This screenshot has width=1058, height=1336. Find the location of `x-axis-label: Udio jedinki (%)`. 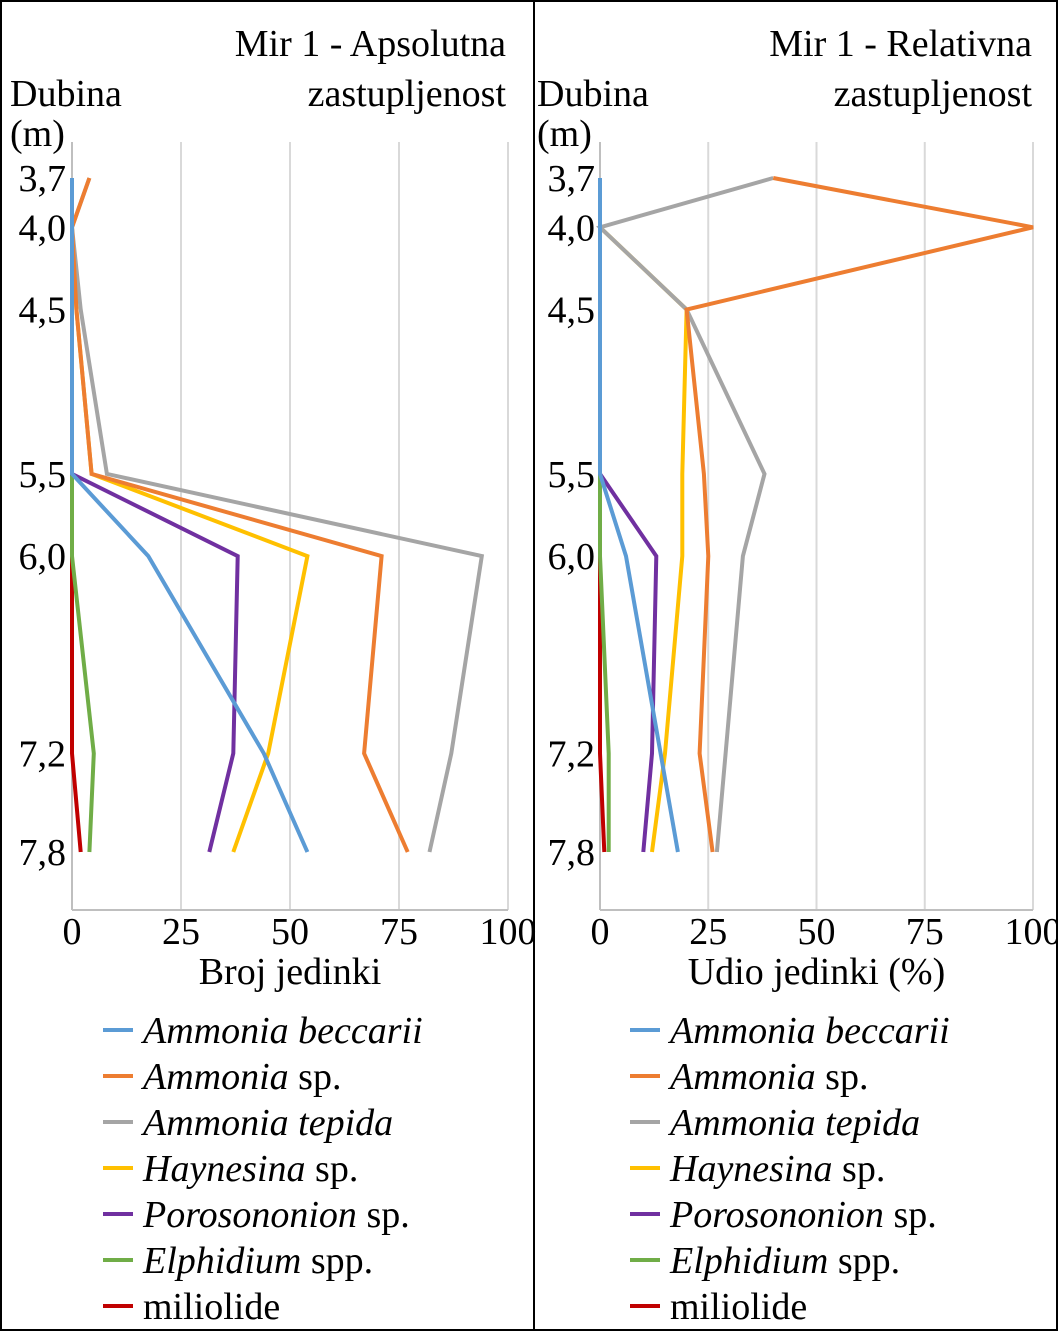

x-axis-label: Udio jedinki (%) is located at coordinates (817, 972).